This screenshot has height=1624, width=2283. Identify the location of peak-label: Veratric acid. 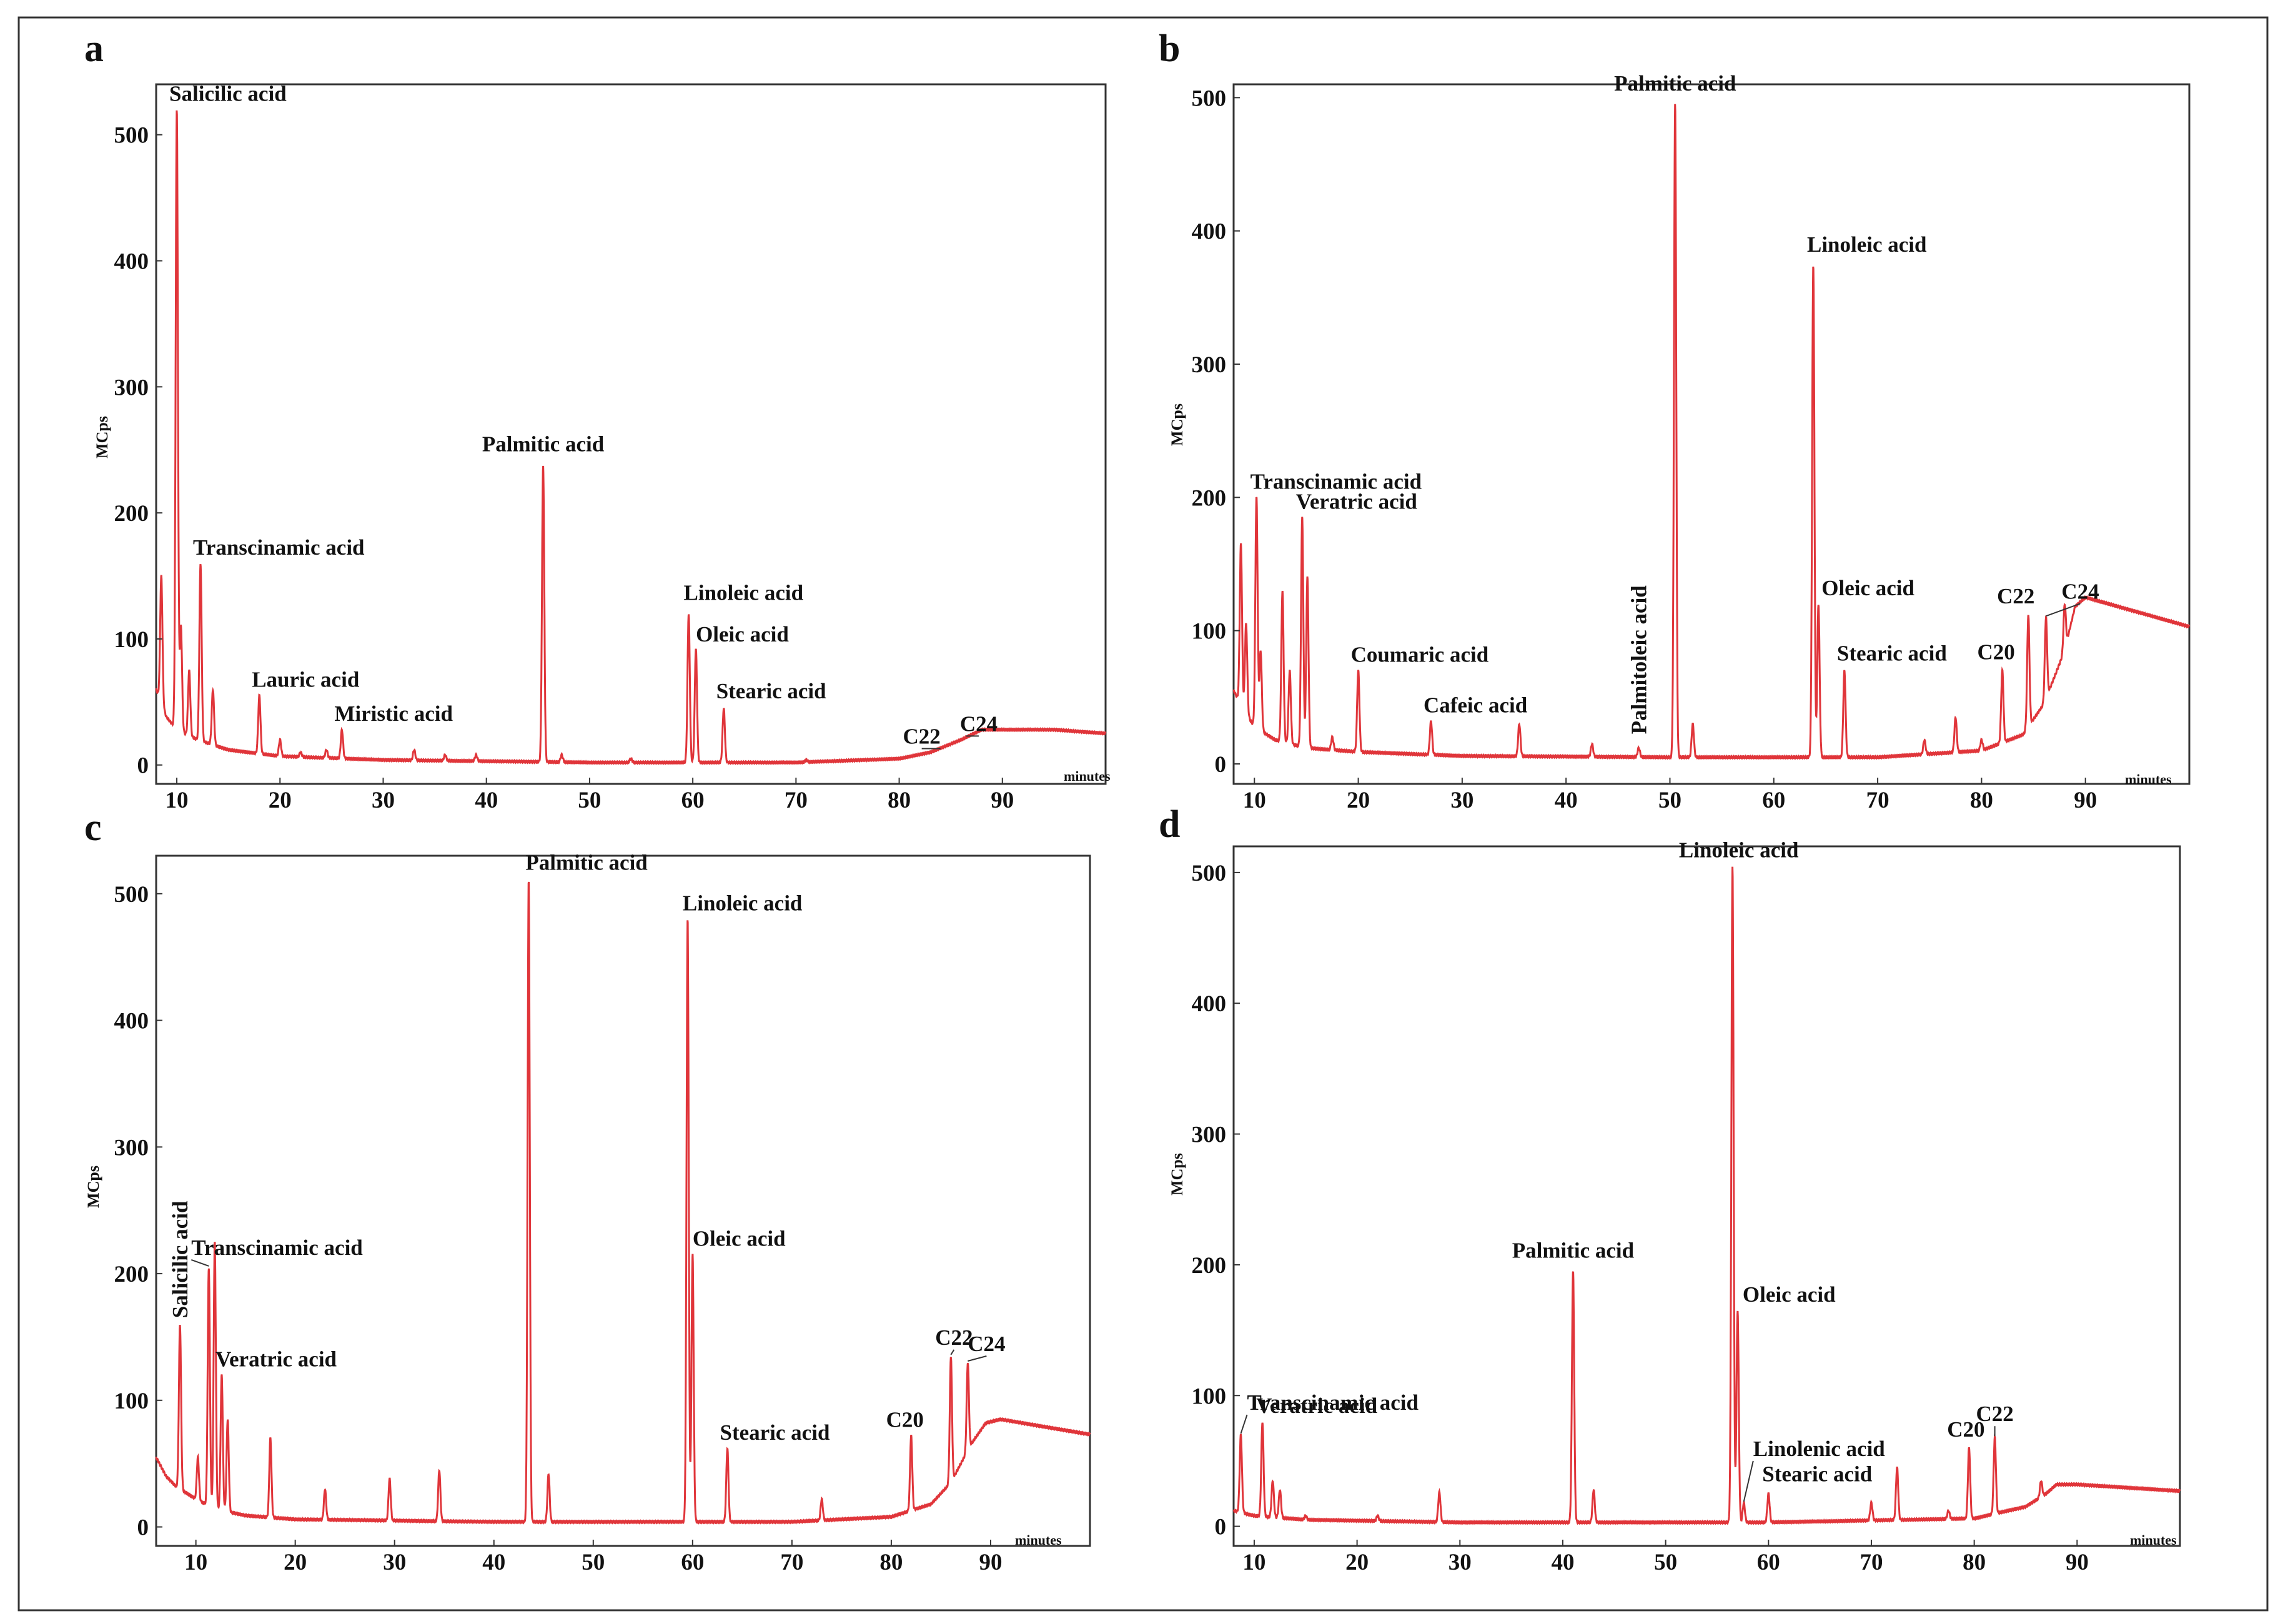
(1317, 1406).